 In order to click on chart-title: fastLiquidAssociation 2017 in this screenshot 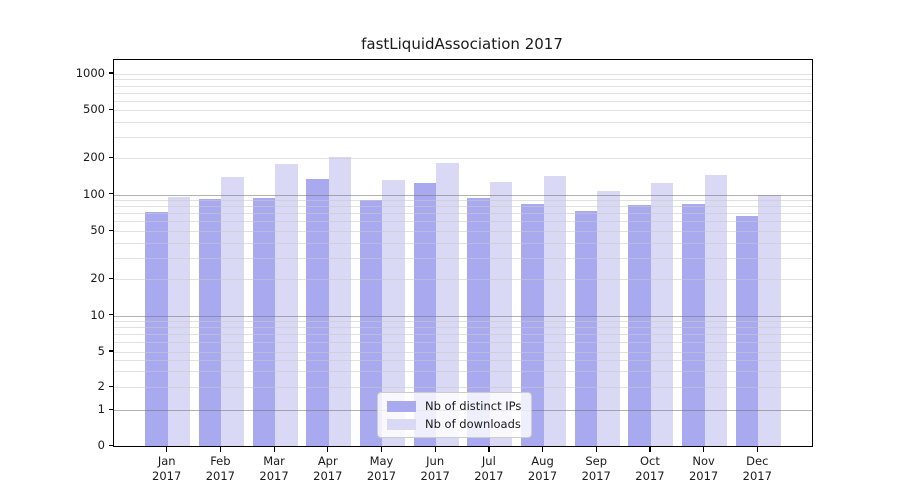, I will do `click(462, 44)`.